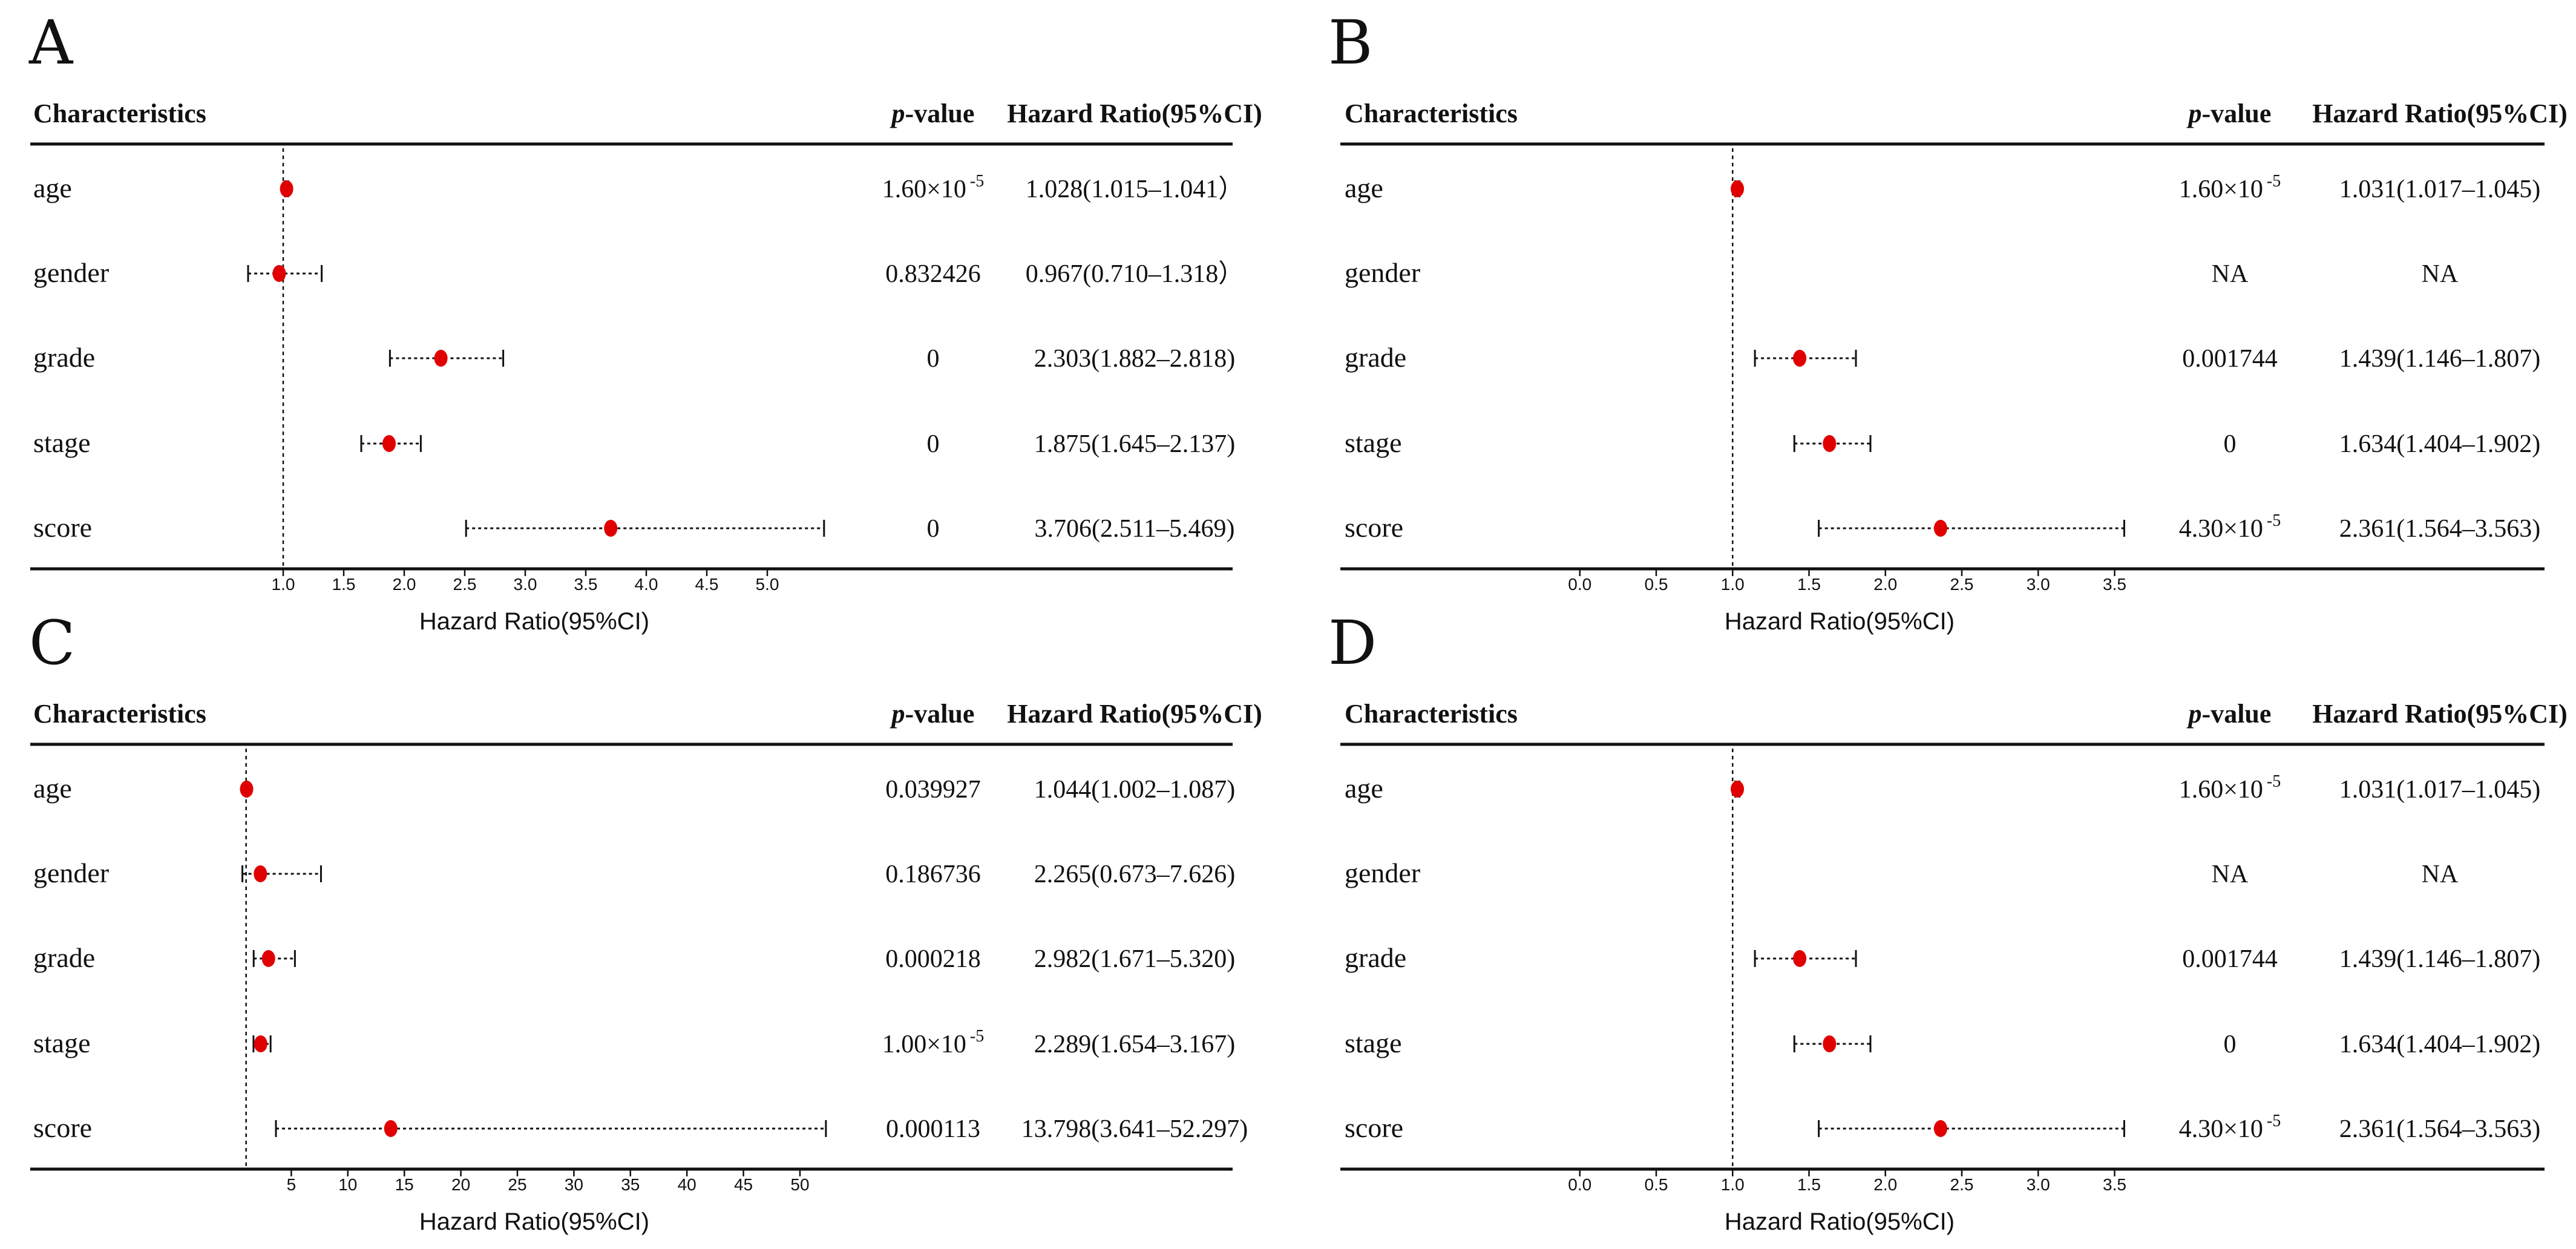 The width and height of the screenshot is (2576, 1249). I want to click on panel-letter: D, so click(1352, 643).